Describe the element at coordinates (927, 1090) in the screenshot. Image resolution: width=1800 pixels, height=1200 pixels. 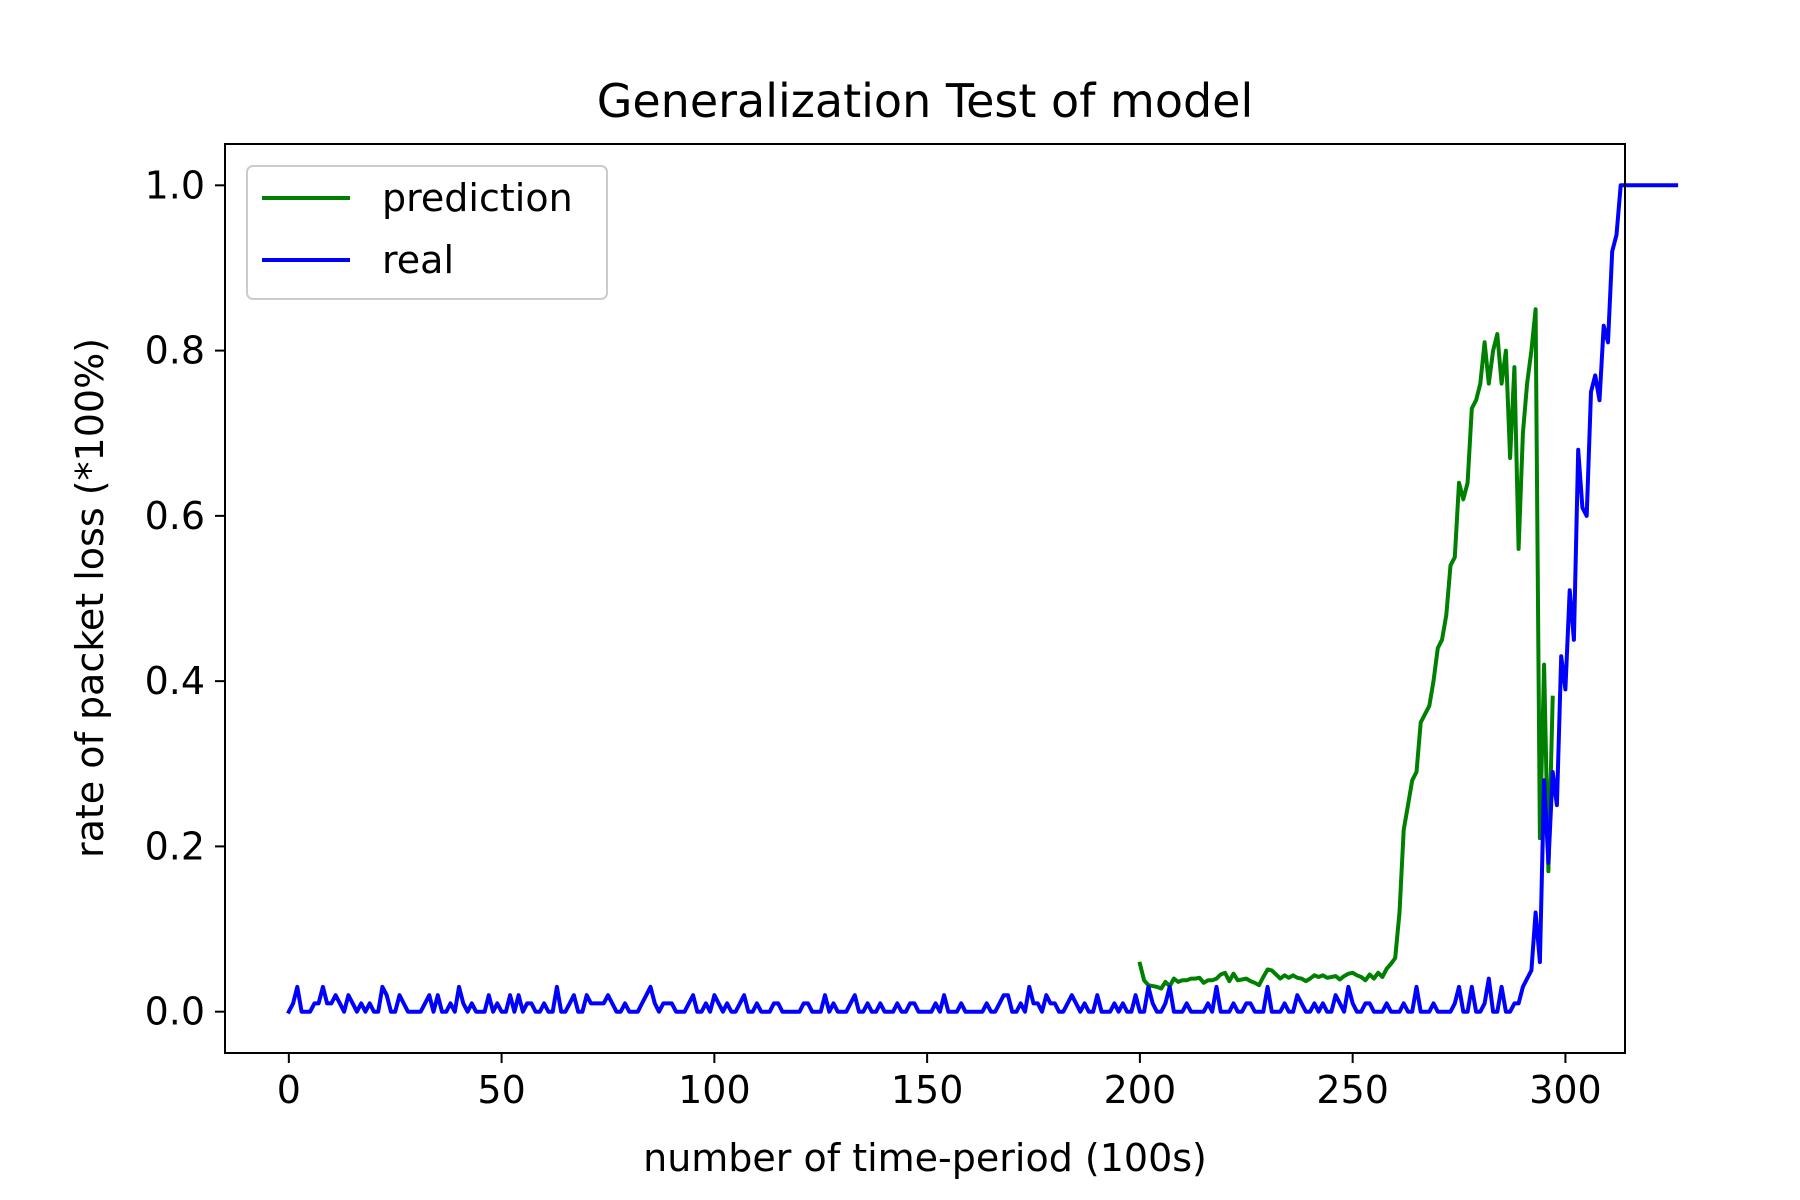
I see `x-tick-label: 150` at that location.